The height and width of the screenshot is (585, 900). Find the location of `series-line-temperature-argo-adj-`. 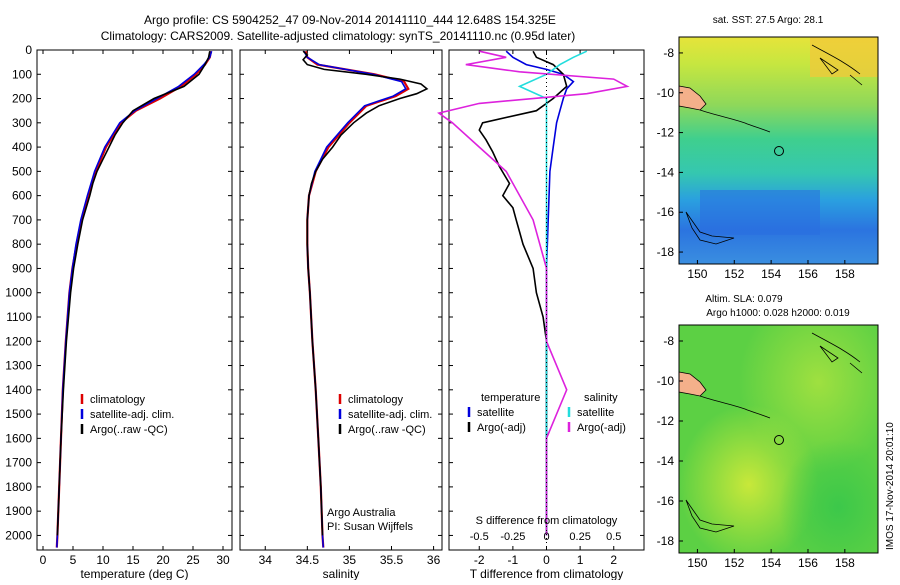

series-line-temperature-argo-adj- is located at coordinates (523, 293).